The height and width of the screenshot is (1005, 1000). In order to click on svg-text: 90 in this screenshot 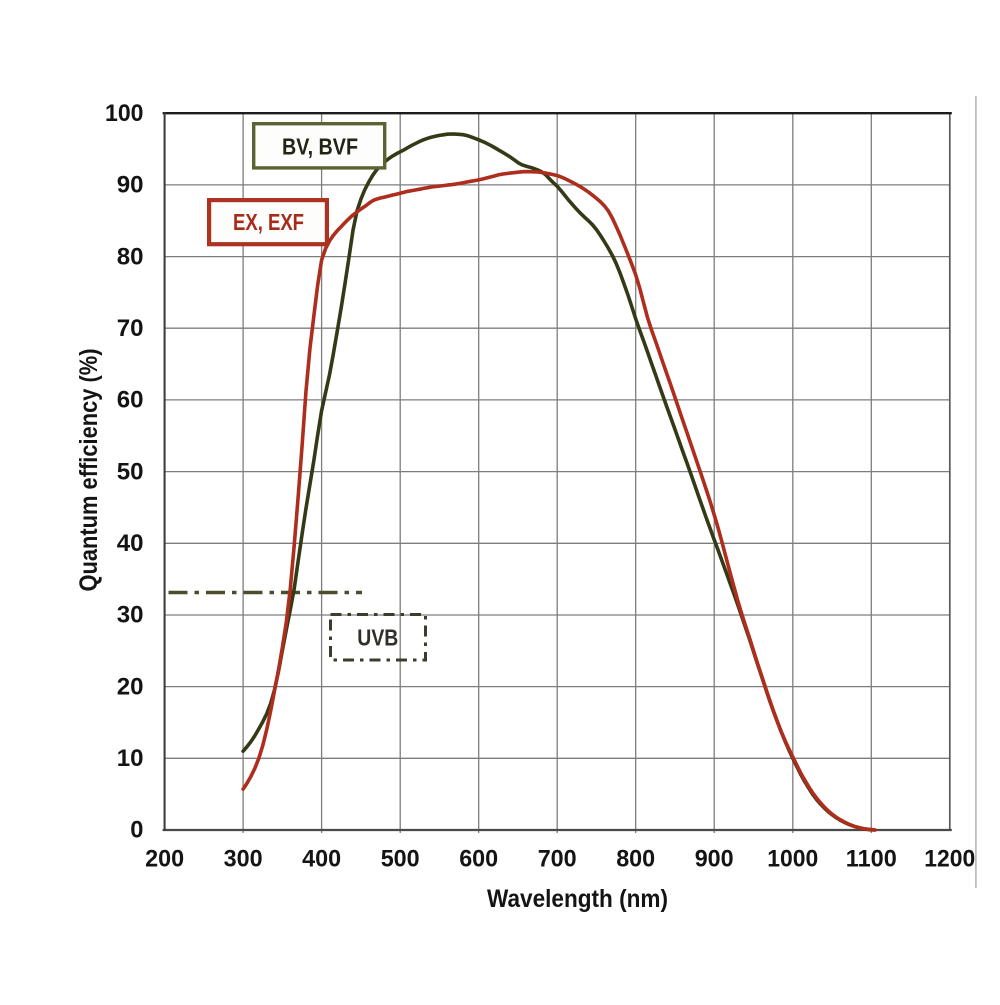, I will do `click(130, 185)`.